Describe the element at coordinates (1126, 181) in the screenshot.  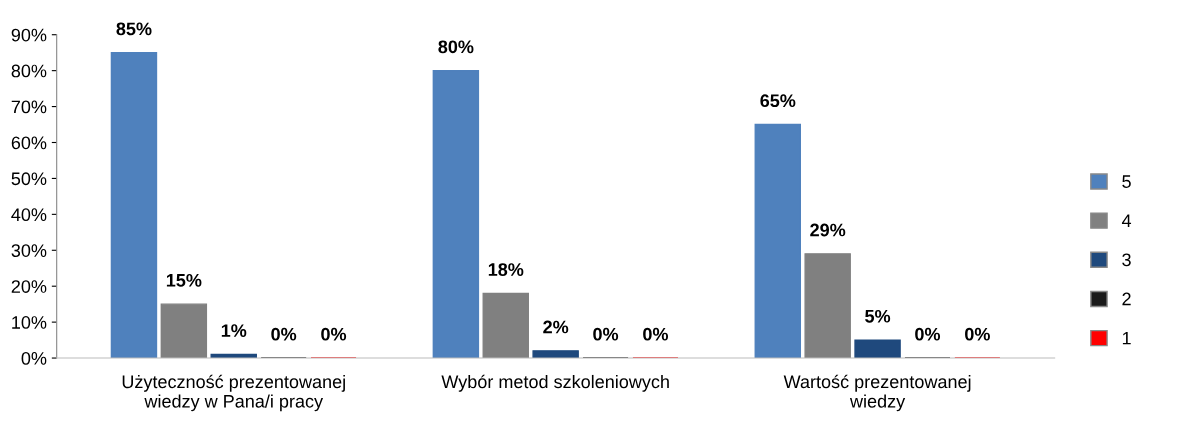
I see `legend-label: 5` at that location.